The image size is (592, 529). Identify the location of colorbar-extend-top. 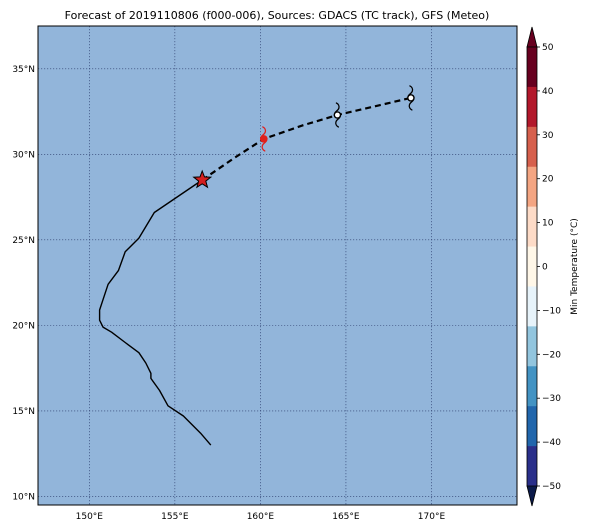
(532, 37).